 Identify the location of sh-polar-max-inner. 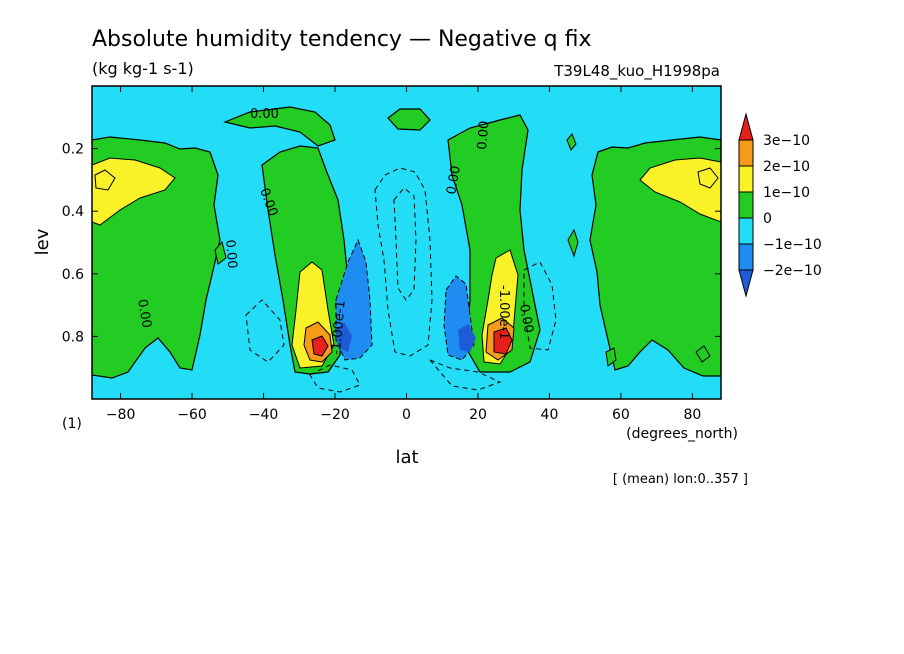
(105, 180).